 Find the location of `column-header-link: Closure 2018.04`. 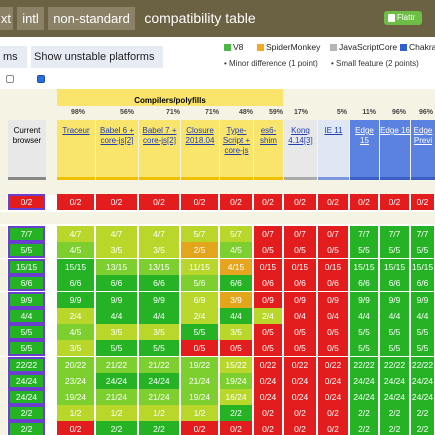

column-header-link: Closure 2018.04 is located at coordinates (200, 135).